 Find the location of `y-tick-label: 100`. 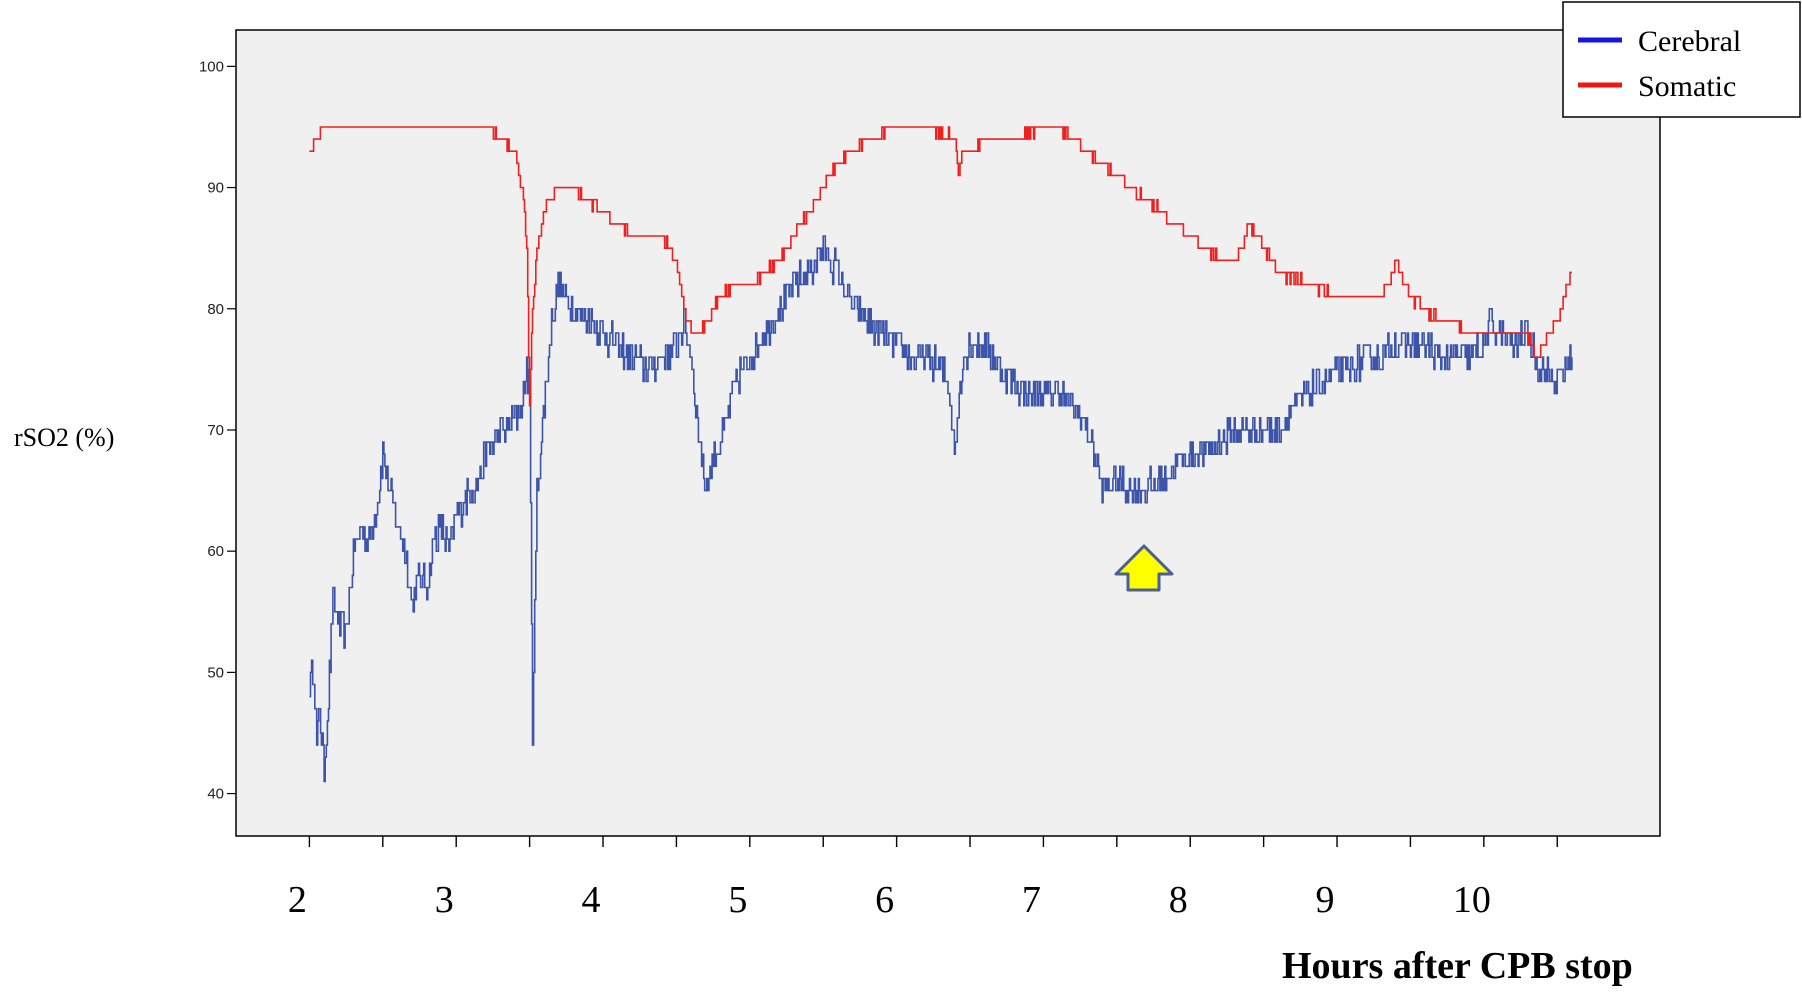

y-tick-label: 100 is located at coordinates (211, 66).